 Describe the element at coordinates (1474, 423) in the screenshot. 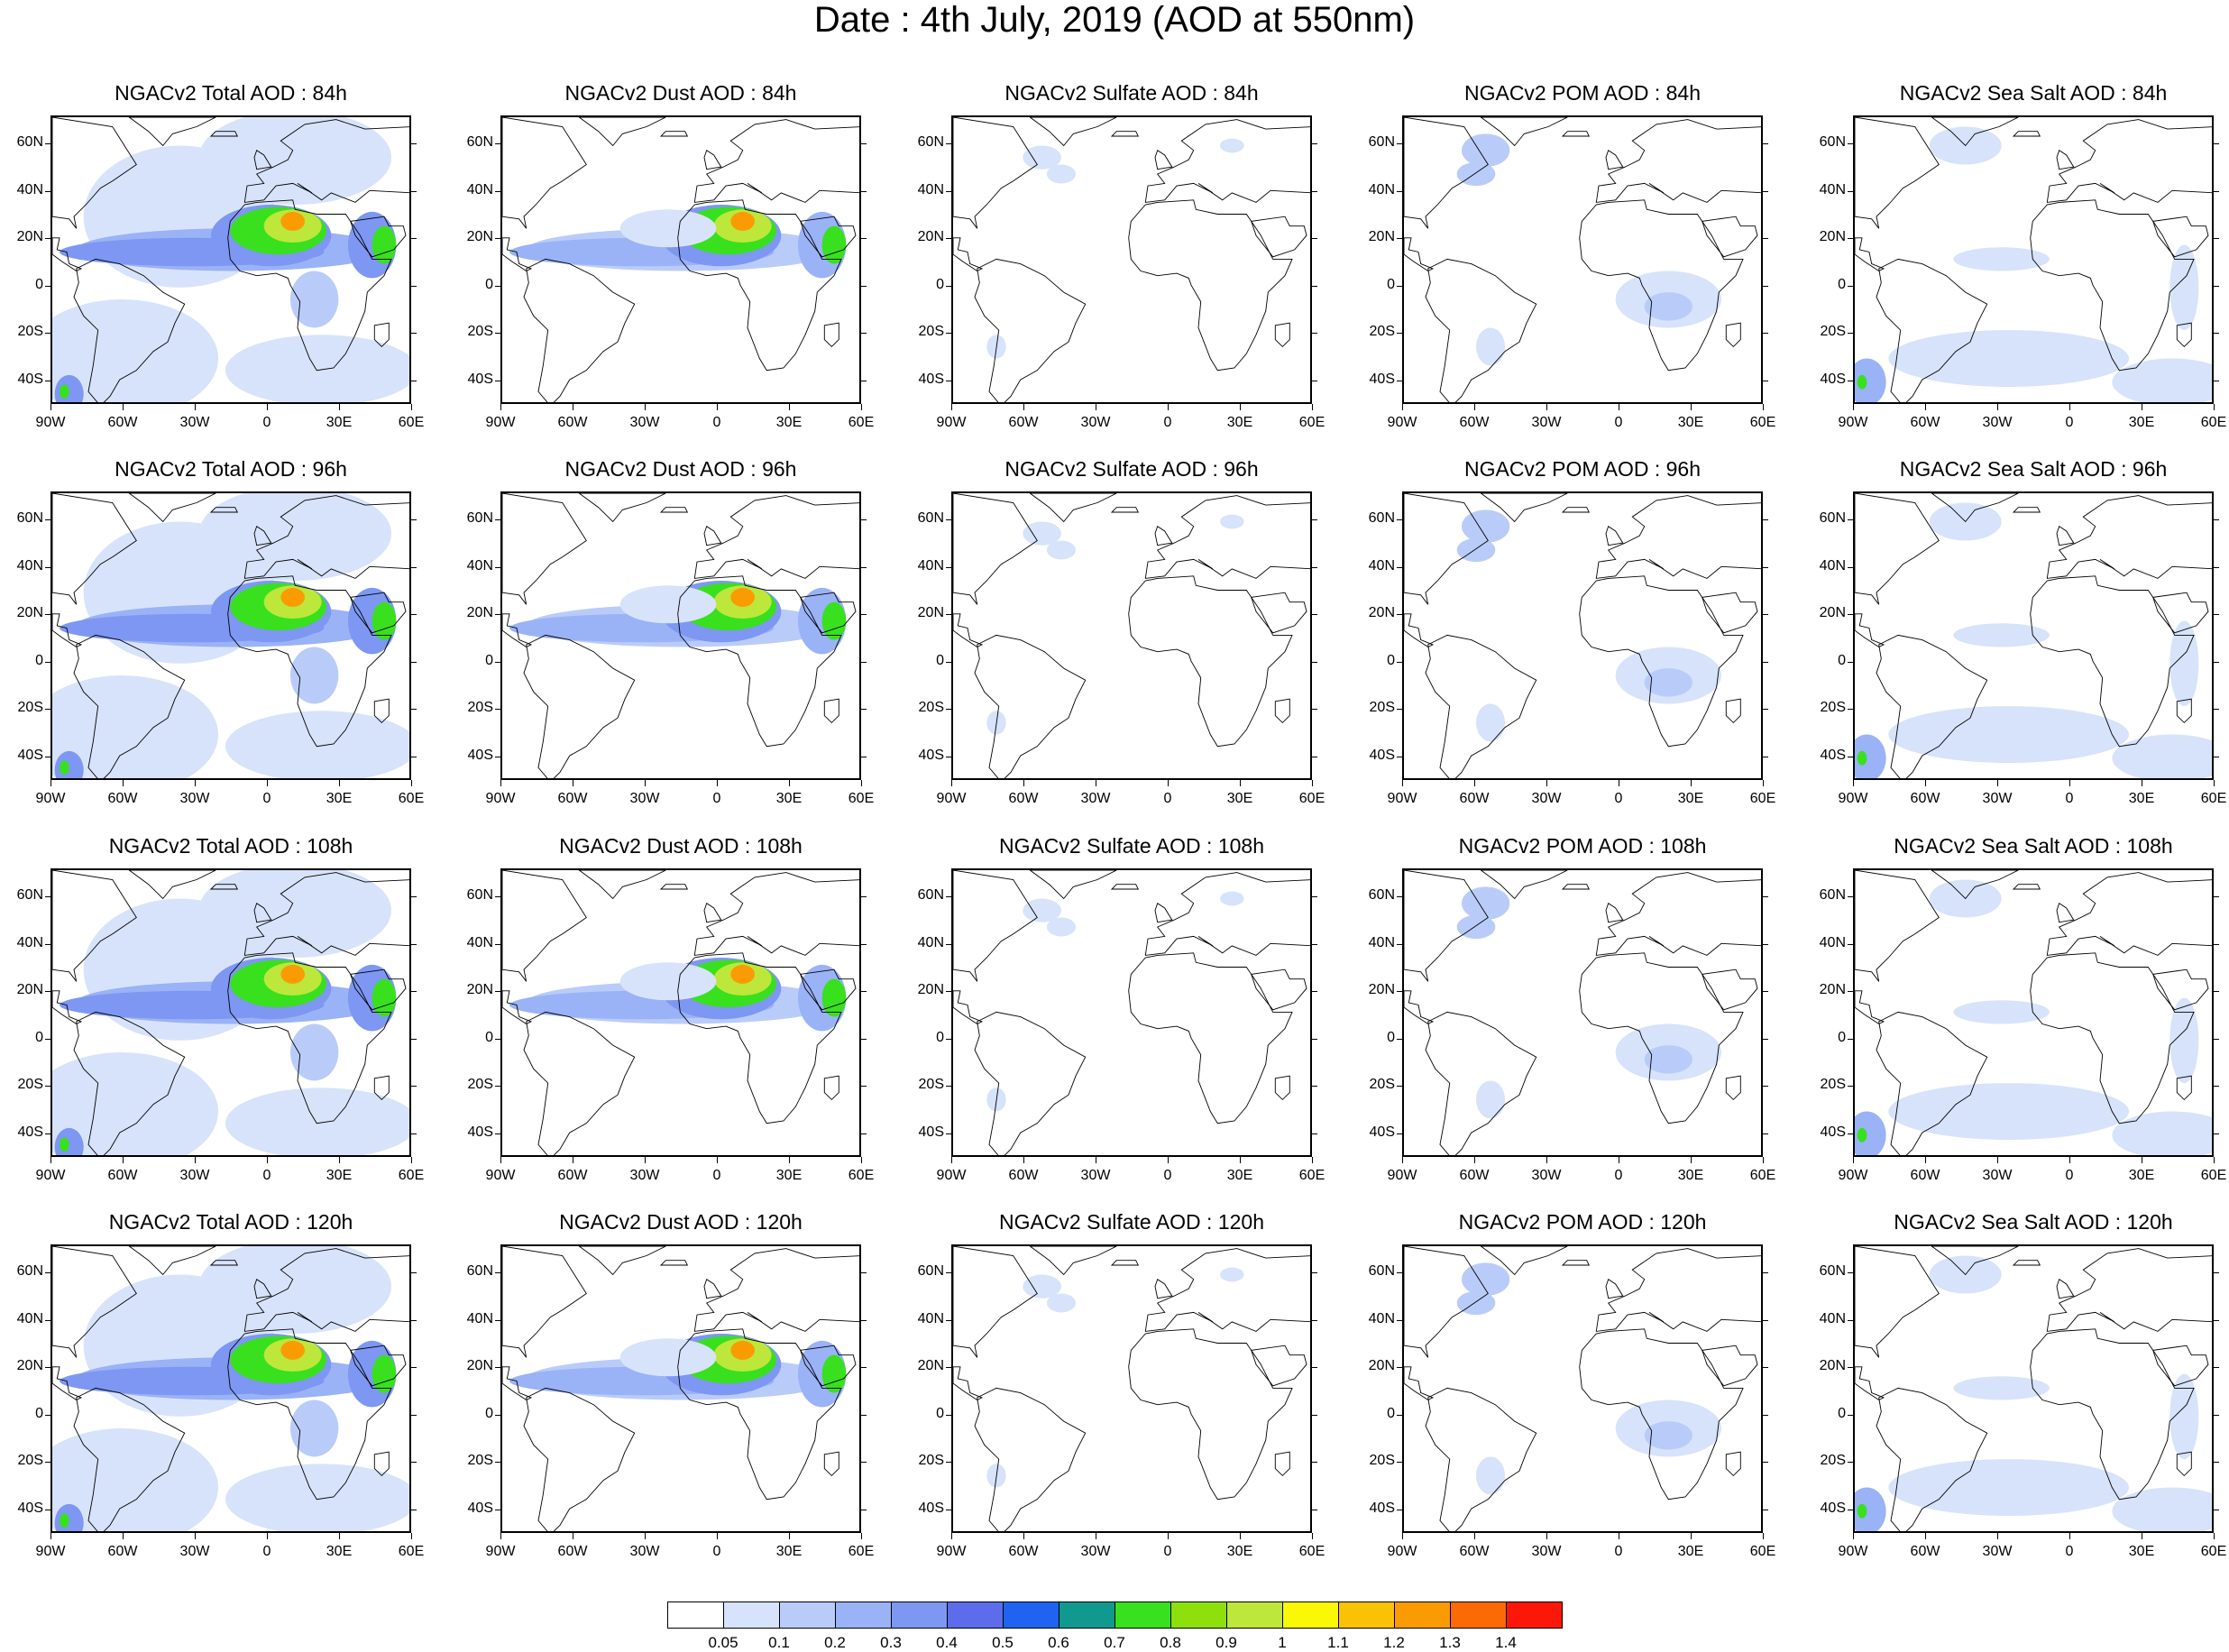

I see `lon-tick-label: 60W` at that location.